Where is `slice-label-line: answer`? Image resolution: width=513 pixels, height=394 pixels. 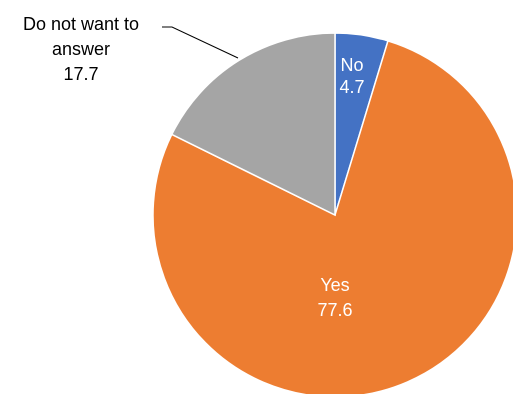
slice-label-line: answer is located at coordinates (81, 49).